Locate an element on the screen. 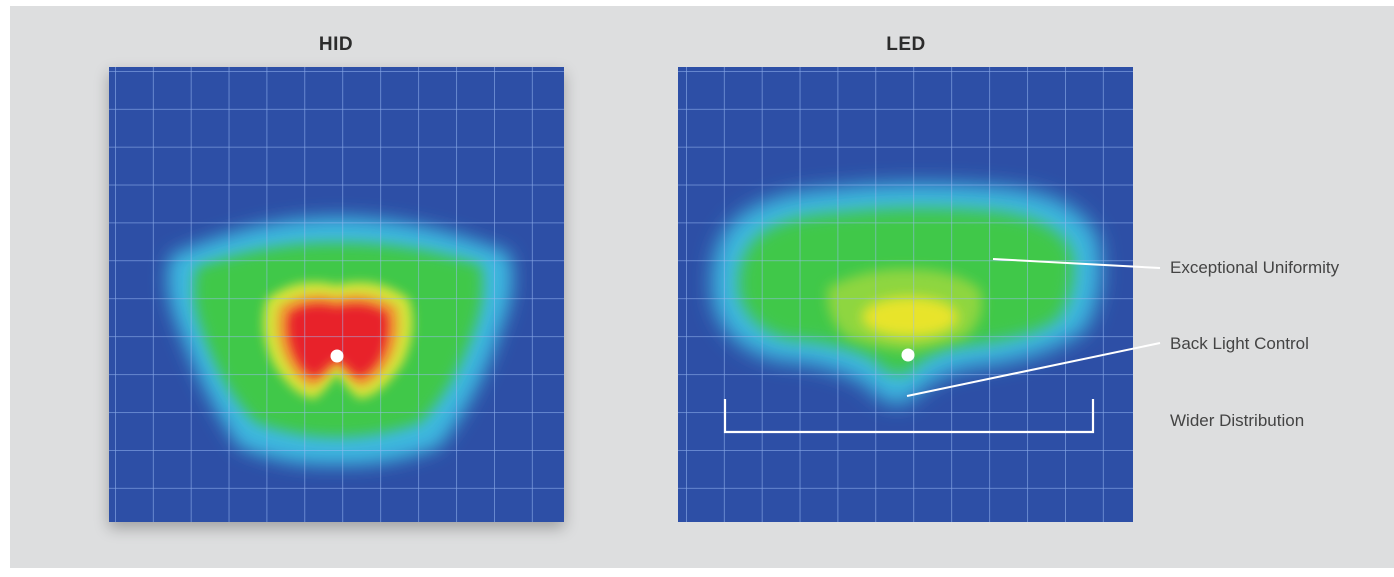 The width and height of the screenshot is (1394, 577). led-fixture-dot is located at coordinates (908, 355).